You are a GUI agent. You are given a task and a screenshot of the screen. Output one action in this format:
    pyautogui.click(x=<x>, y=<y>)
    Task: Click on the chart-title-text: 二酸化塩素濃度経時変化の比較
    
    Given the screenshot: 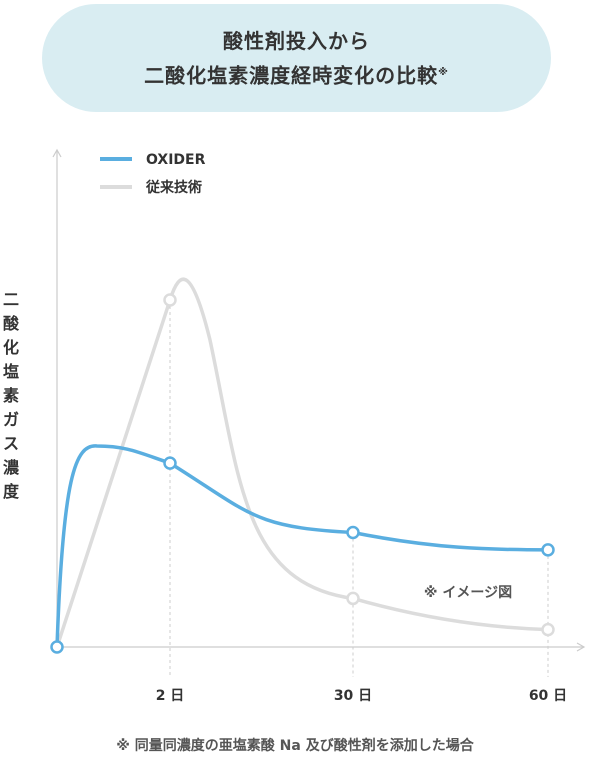 What is the action you would take?
    pyautogui.click(x=291, y=75)
    